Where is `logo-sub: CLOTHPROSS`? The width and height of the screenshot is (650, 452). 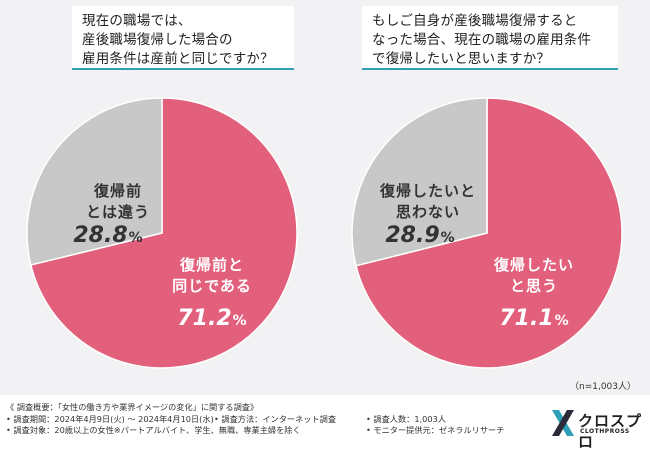
logo-sub: CLOTHPROSS is located at coordinates (605, 431).